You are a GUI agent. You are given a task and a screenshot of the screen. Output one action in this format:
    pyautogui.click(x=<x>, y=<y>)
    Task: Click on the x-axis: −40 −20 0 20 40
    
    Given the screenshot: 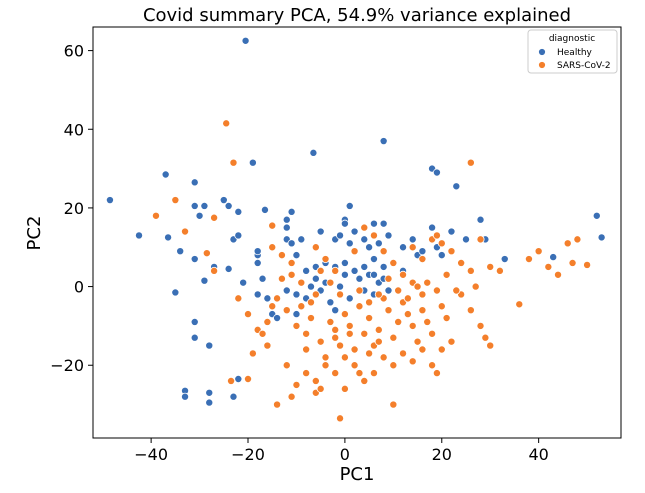 What is the action you would take?
    pyautogui.click(x=341, y=451)
    